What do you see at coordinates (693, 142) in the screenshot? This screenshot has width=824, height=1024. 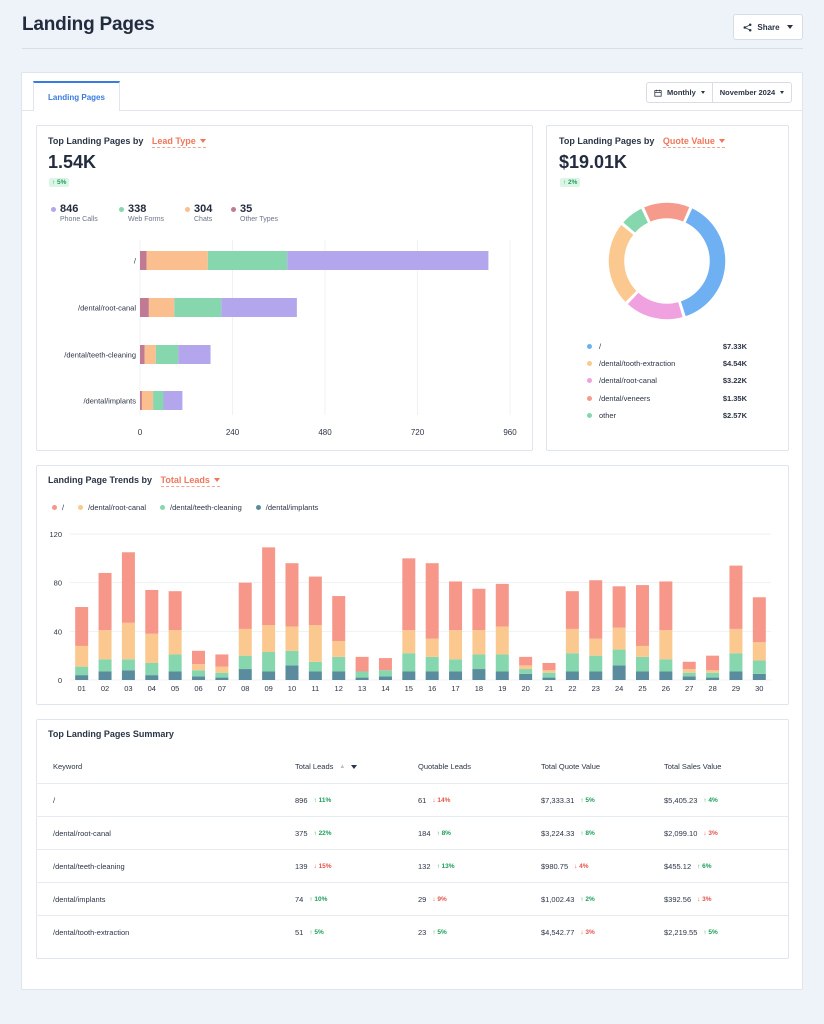 I see `quote-value-dropdown: Quote Value` at bounding box center [693, 142].